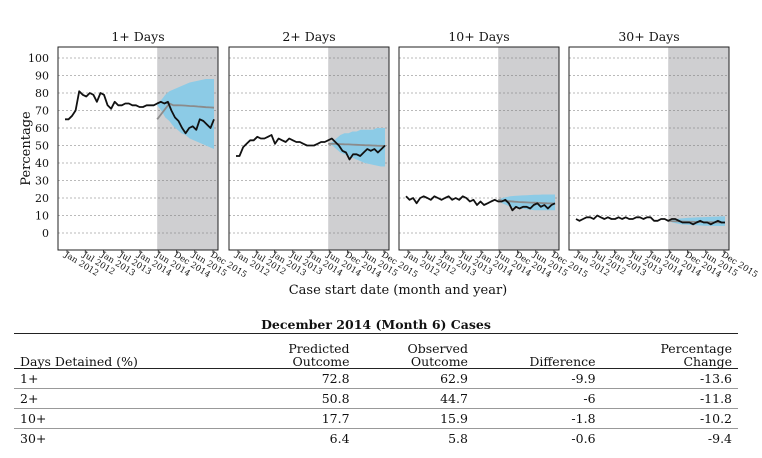  I want to click on y-tick-label: 50, so click(42, 146).